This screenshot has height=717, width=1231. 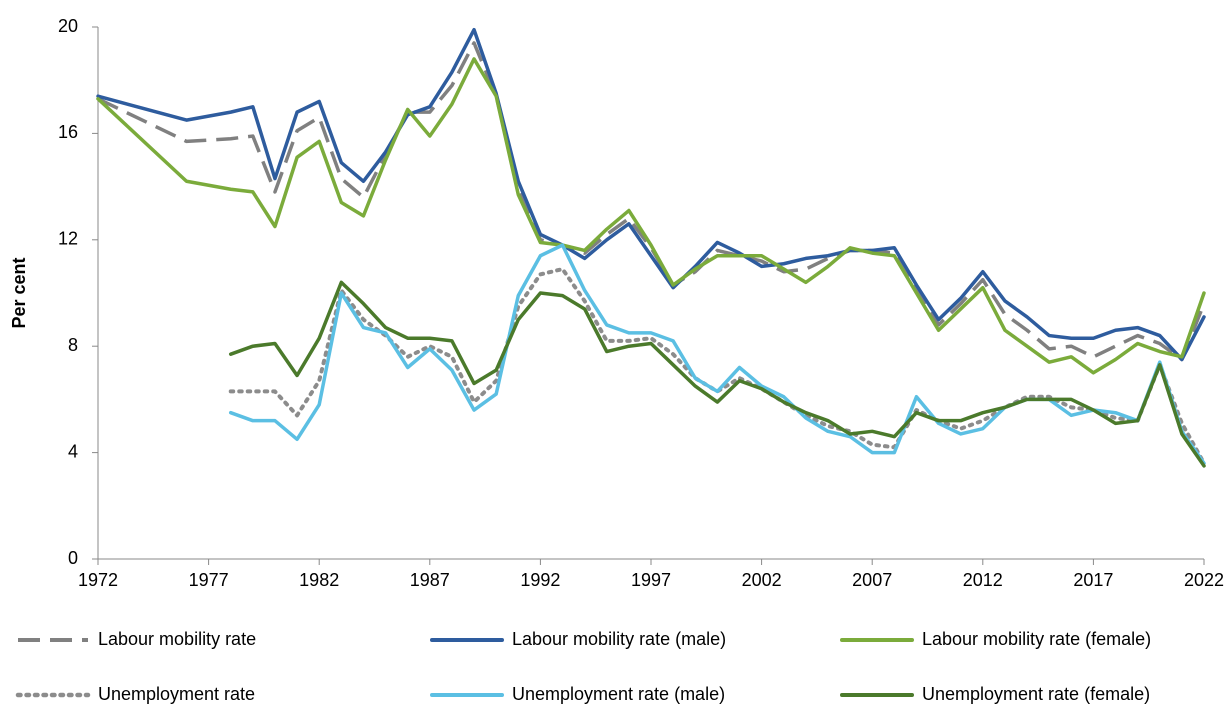 What do you see at coordinates (430, 580) in the screenshot?
I see `x-tick-label: 1987` at bounding box center [430, 580].